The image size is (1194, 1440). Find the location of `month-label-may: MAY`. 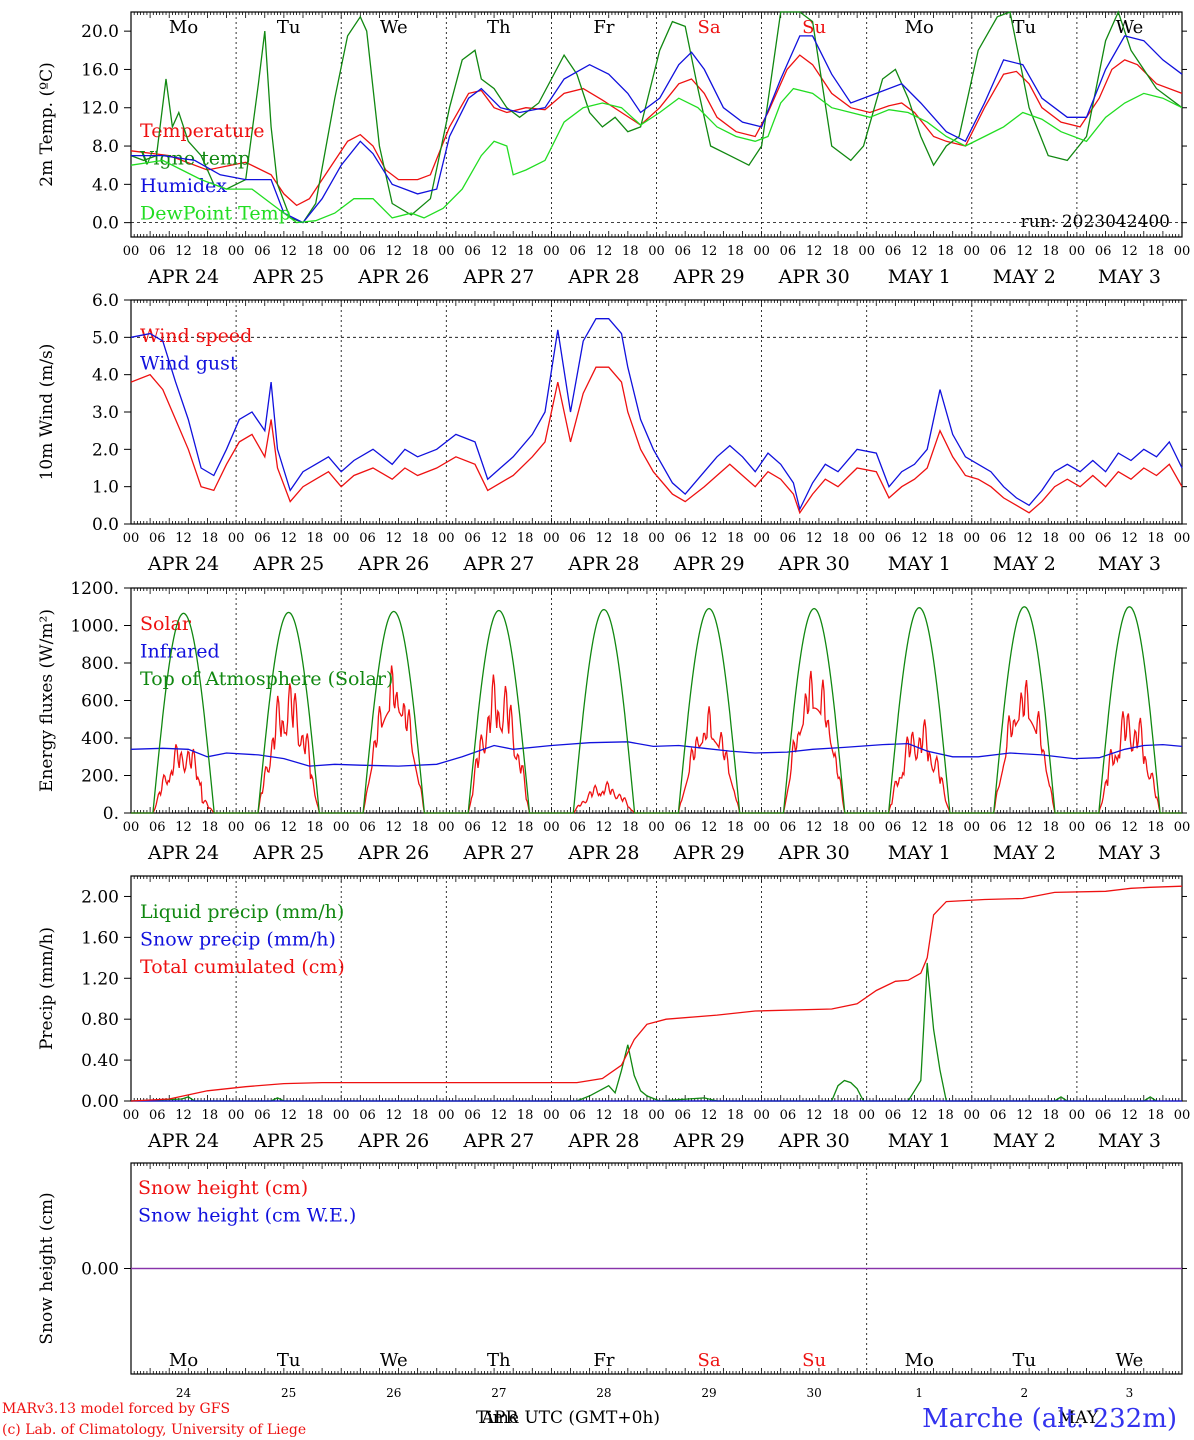

month-label-may: MAY is located at coordinates (1078, 1418).